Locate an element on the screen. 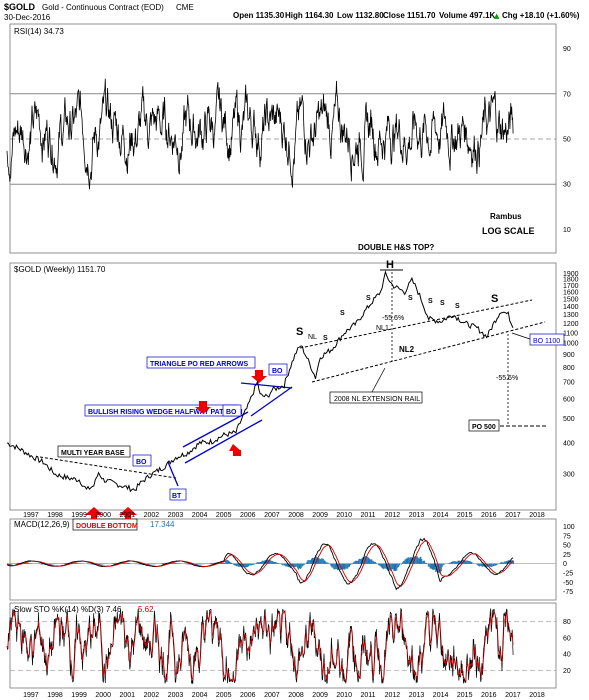 This screenshot has width=589, height=700. triangle-callout-text: TRIANGLE PO RED ARROWS is located at coordinates (199, 364).